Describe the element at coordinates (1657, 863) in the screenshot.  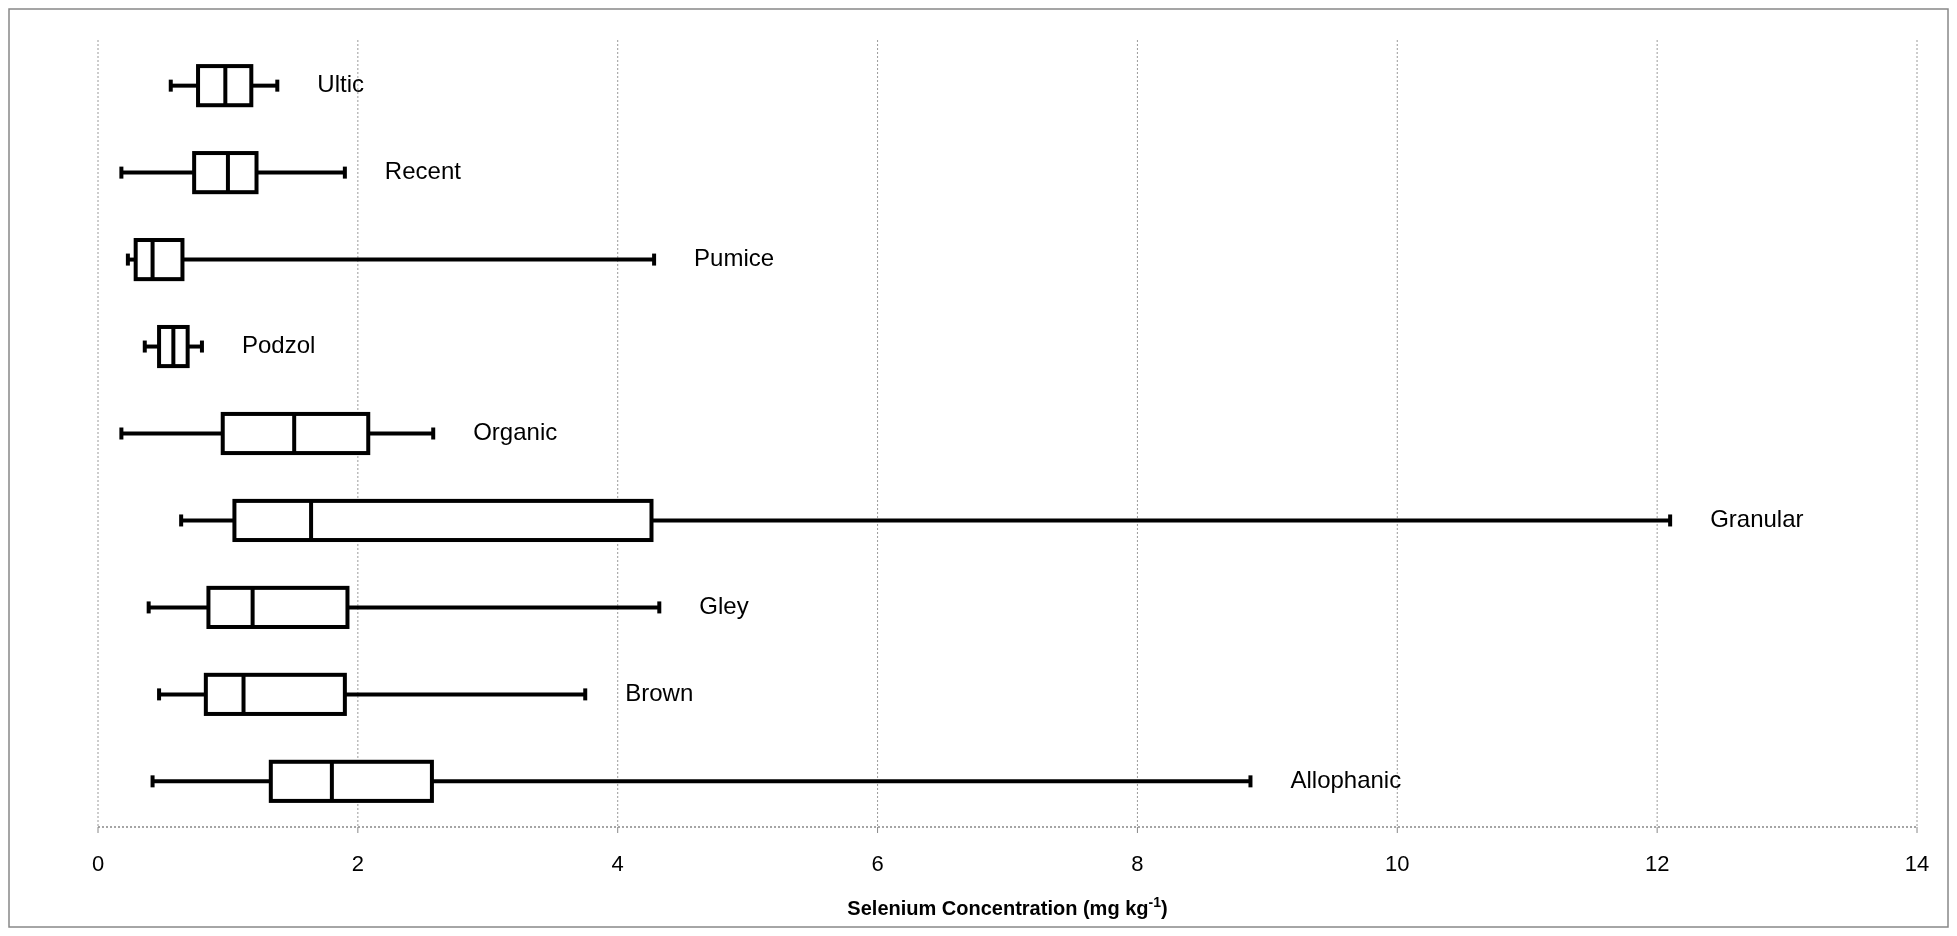
I see `x-tick-label: 12` at that location.